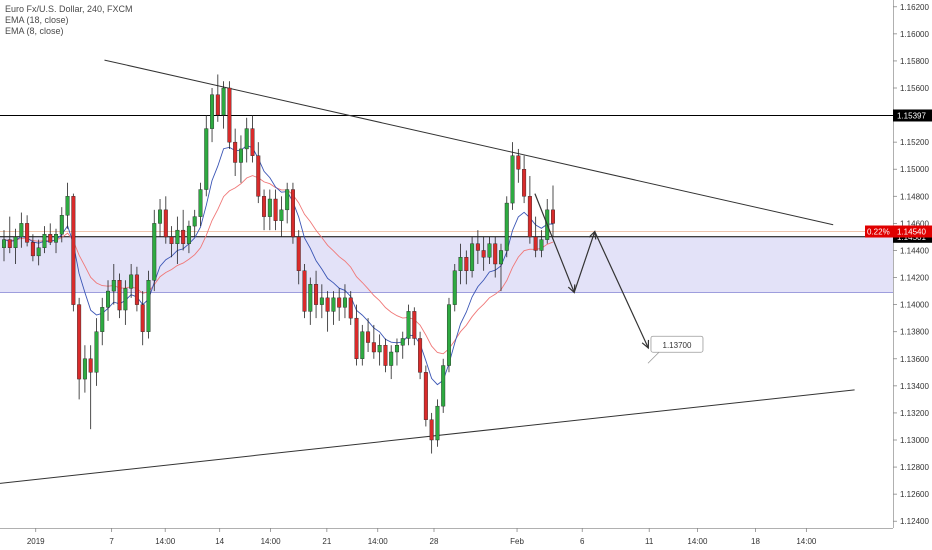 This screenshot has width=932, height=550. What do you see at coordinates (898, 176) in the screenshot?
I see `price-badges-layer: 1.153971.145010.22%1.14540` at bounding box center [898, 176].